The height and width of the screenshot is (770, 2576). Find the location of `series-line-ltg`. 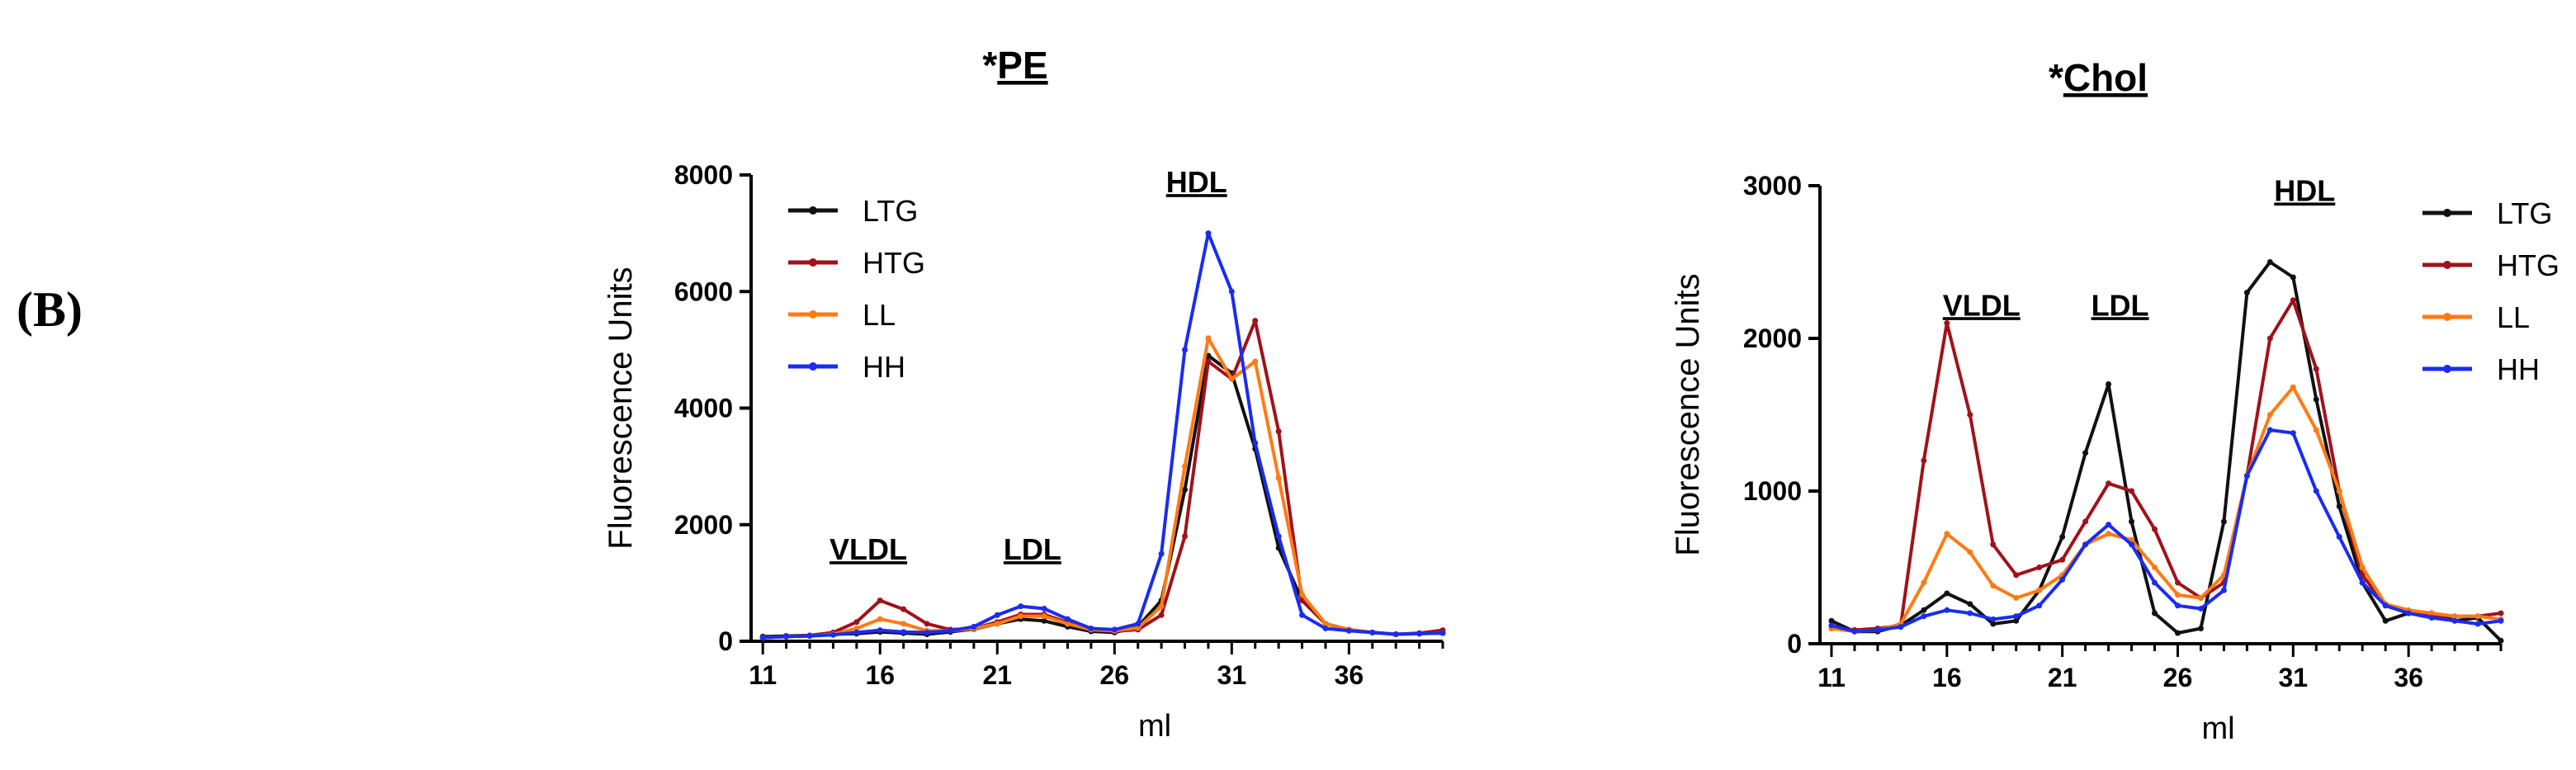

series-line-ltg is located at coordinates (2167, 451).